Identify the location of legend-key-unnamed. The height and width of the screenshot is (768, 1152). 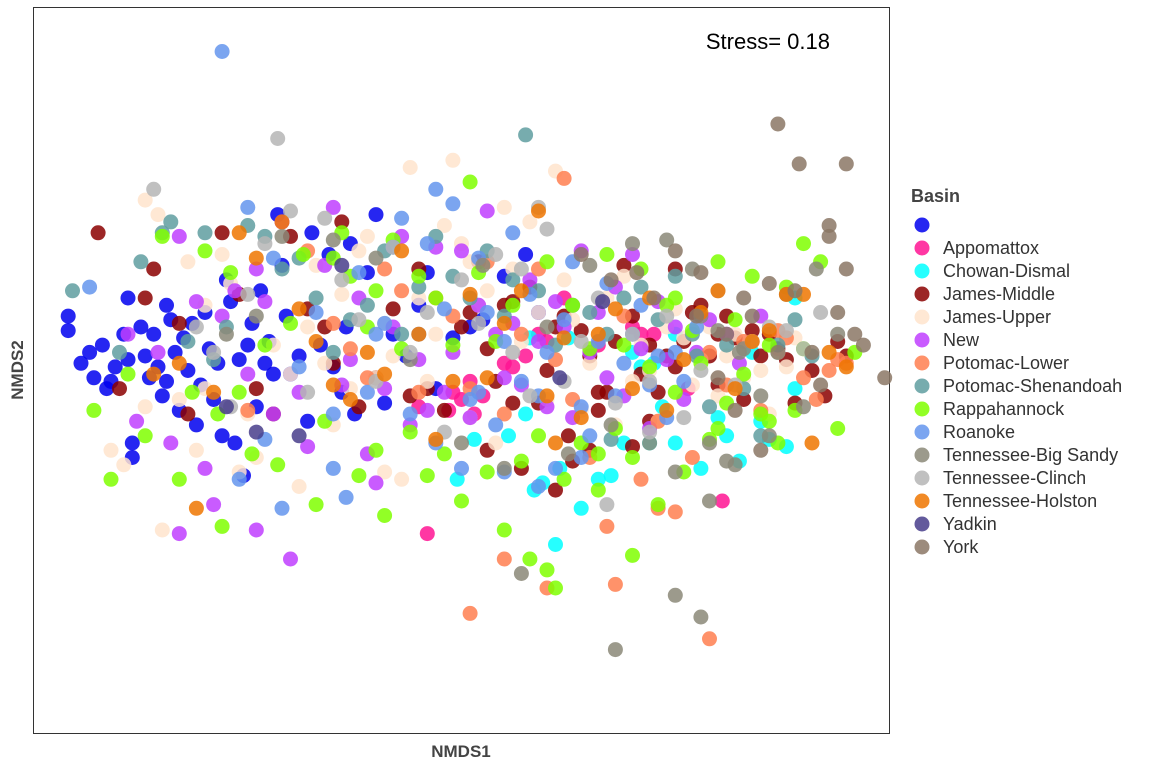
(922, 225).